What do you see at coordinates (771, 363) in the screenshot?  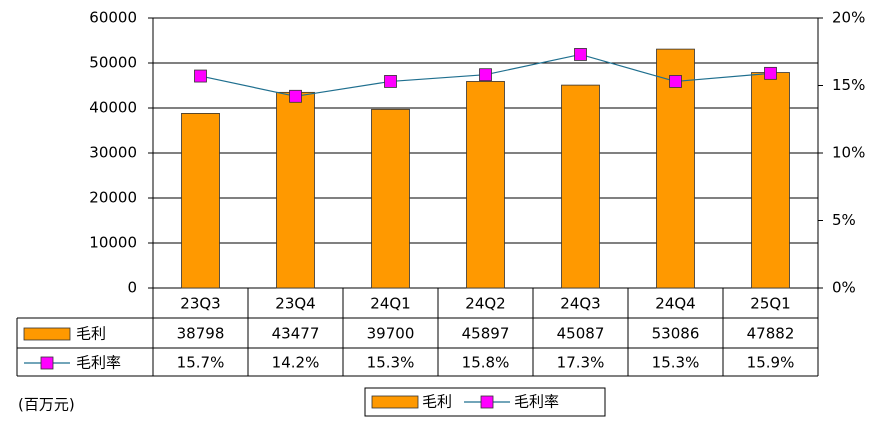 I see `table-value: 15.9%` at bounding box center [771, 363].